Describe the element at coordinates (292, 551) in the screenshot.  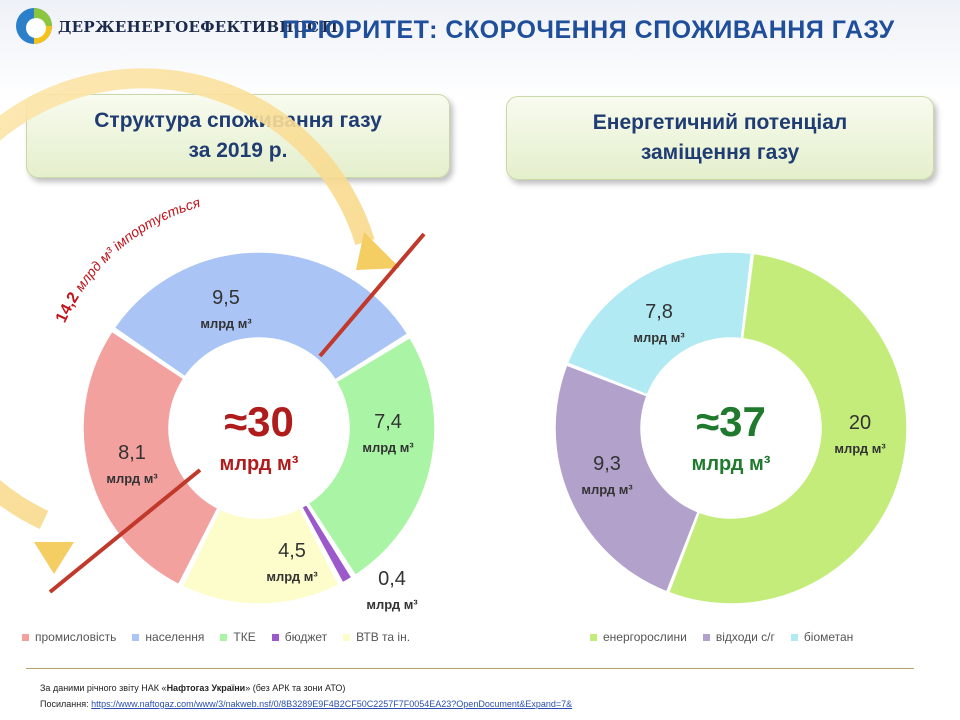
I see `slice-value-label: 4,5` at that location.